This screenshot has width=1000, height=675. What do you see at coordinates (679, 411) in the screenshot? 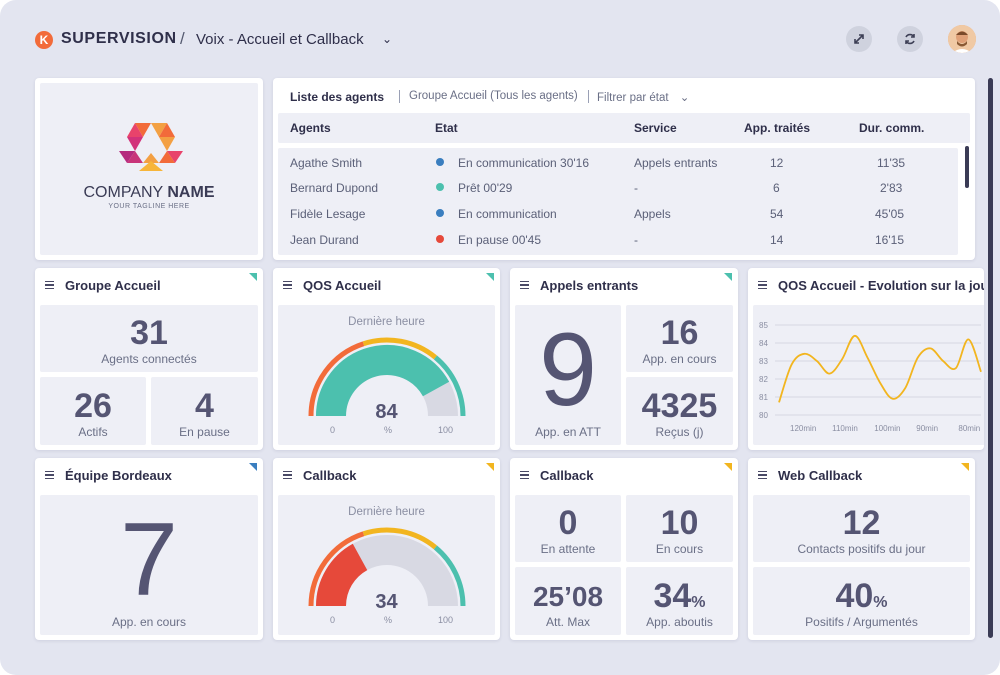
I see `calls-received-tile: 4325 Reçus (j)` at bounding box center [679, 411].